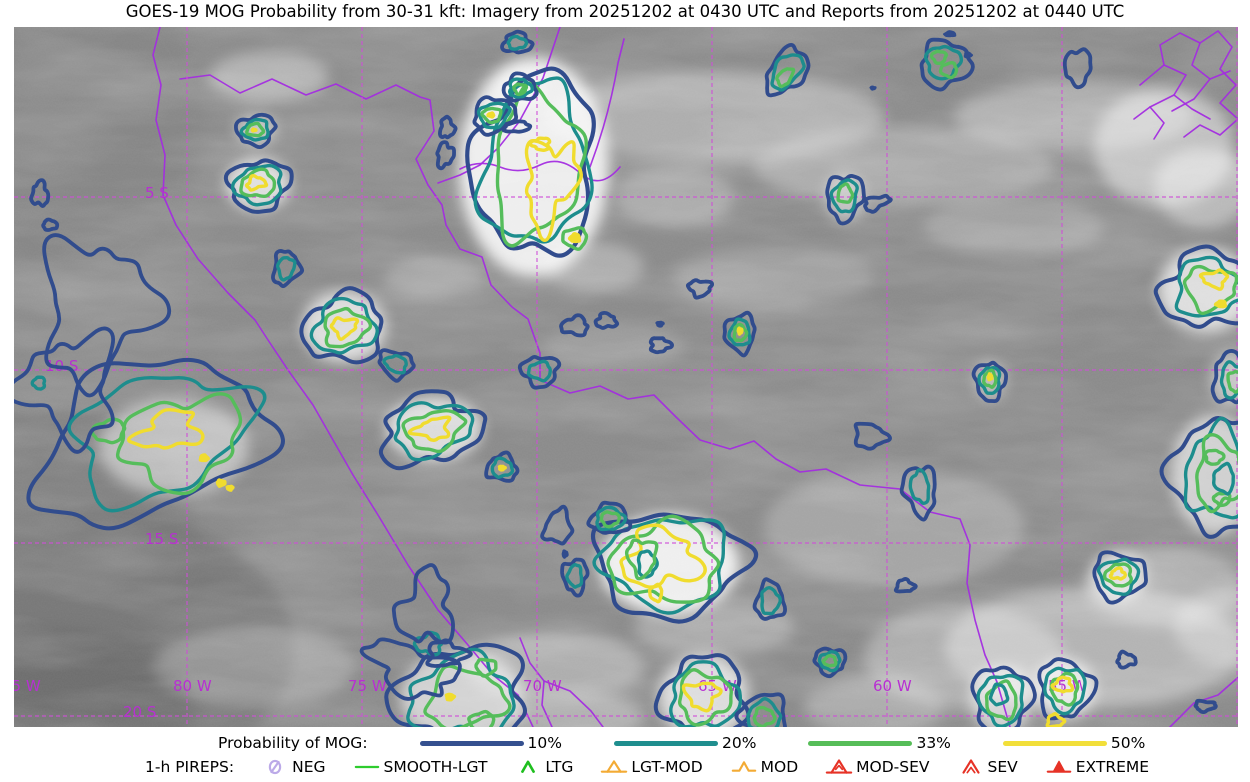  Describe the element at coordinates (139, 712) in the screenshot. I see `lat-label: 20 S` at that location.